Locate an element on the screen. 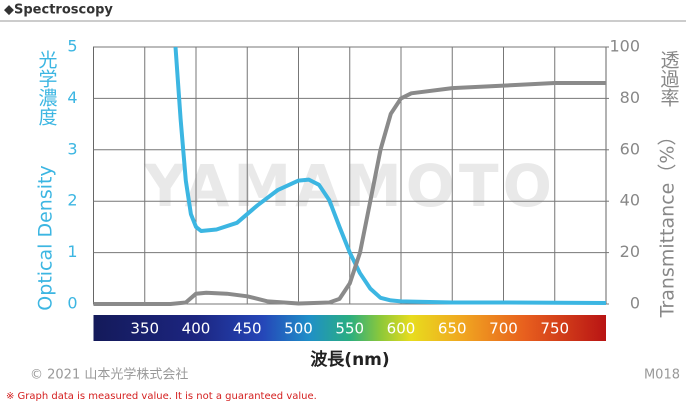  y-axis-label: Optical Density is located at coordinates (46, 237).